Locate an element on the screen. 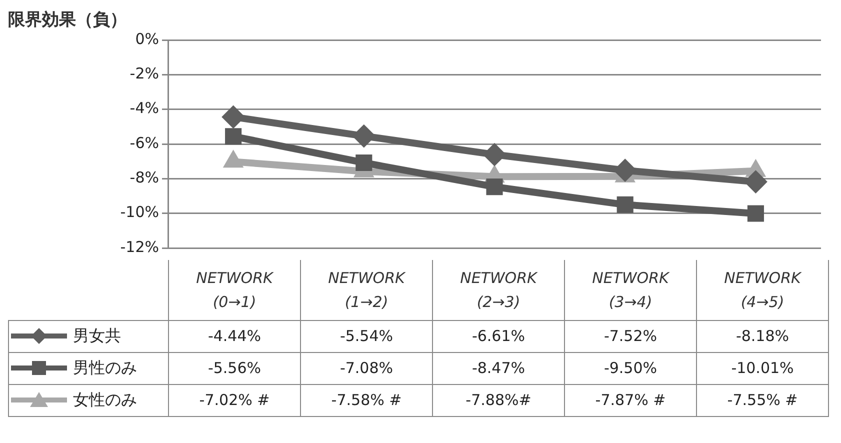 The height and width of the screenshot is (443, 841). x-tick-label: NETWORK (1→2) is located at coordinates (367, 290).